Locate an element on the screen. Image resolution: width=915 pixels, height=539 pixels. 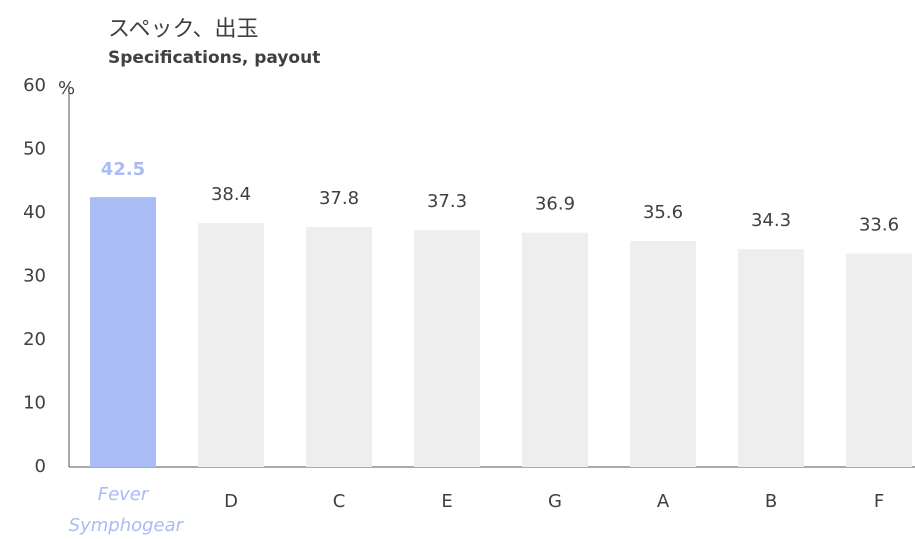
value-label: 37.3 is located at coordinates (447, 201).